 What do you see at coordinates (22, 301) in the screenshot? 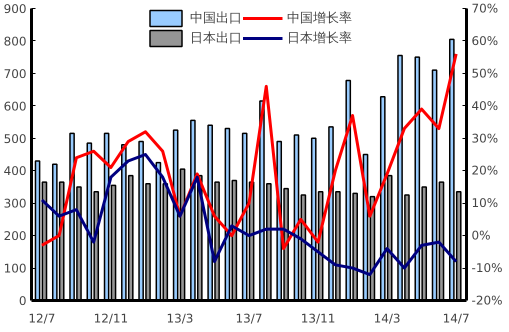
I see `y-tick-label: 0` at bounding box center [22, 301].